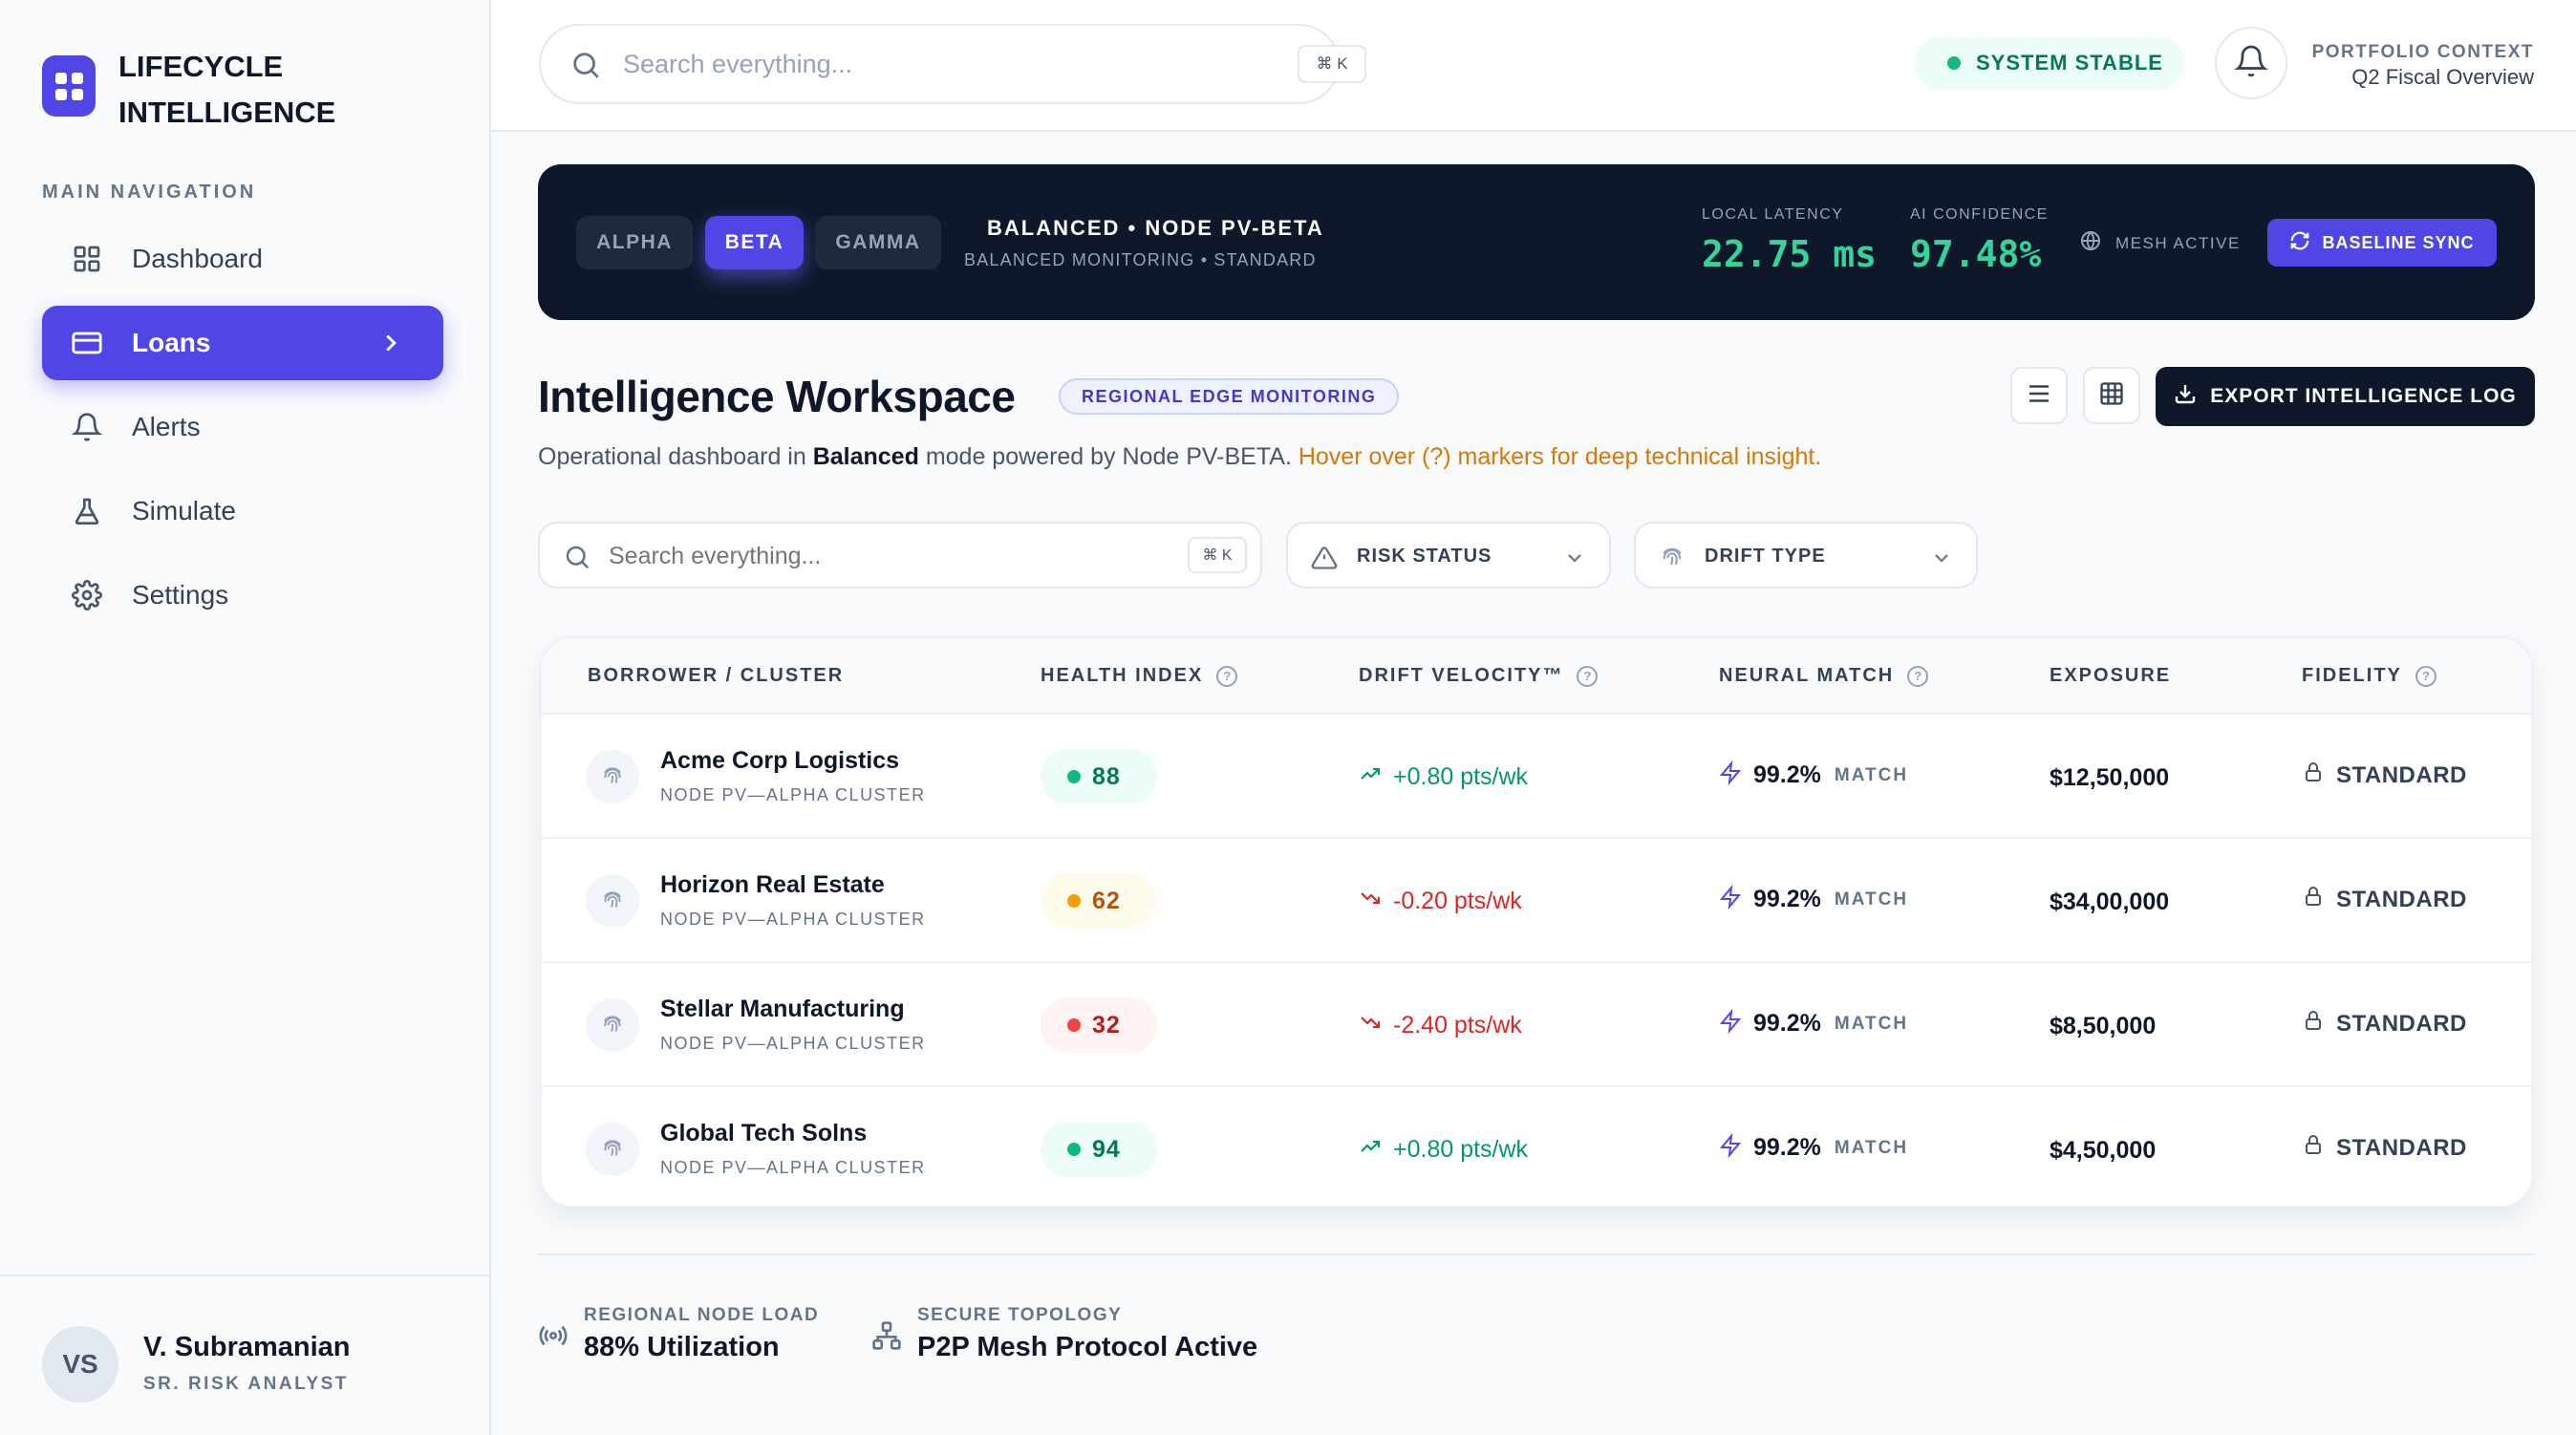 This screenshot has width=2576, height=1435. I want to click on global-search: ⌘ K, so click(952, 64).